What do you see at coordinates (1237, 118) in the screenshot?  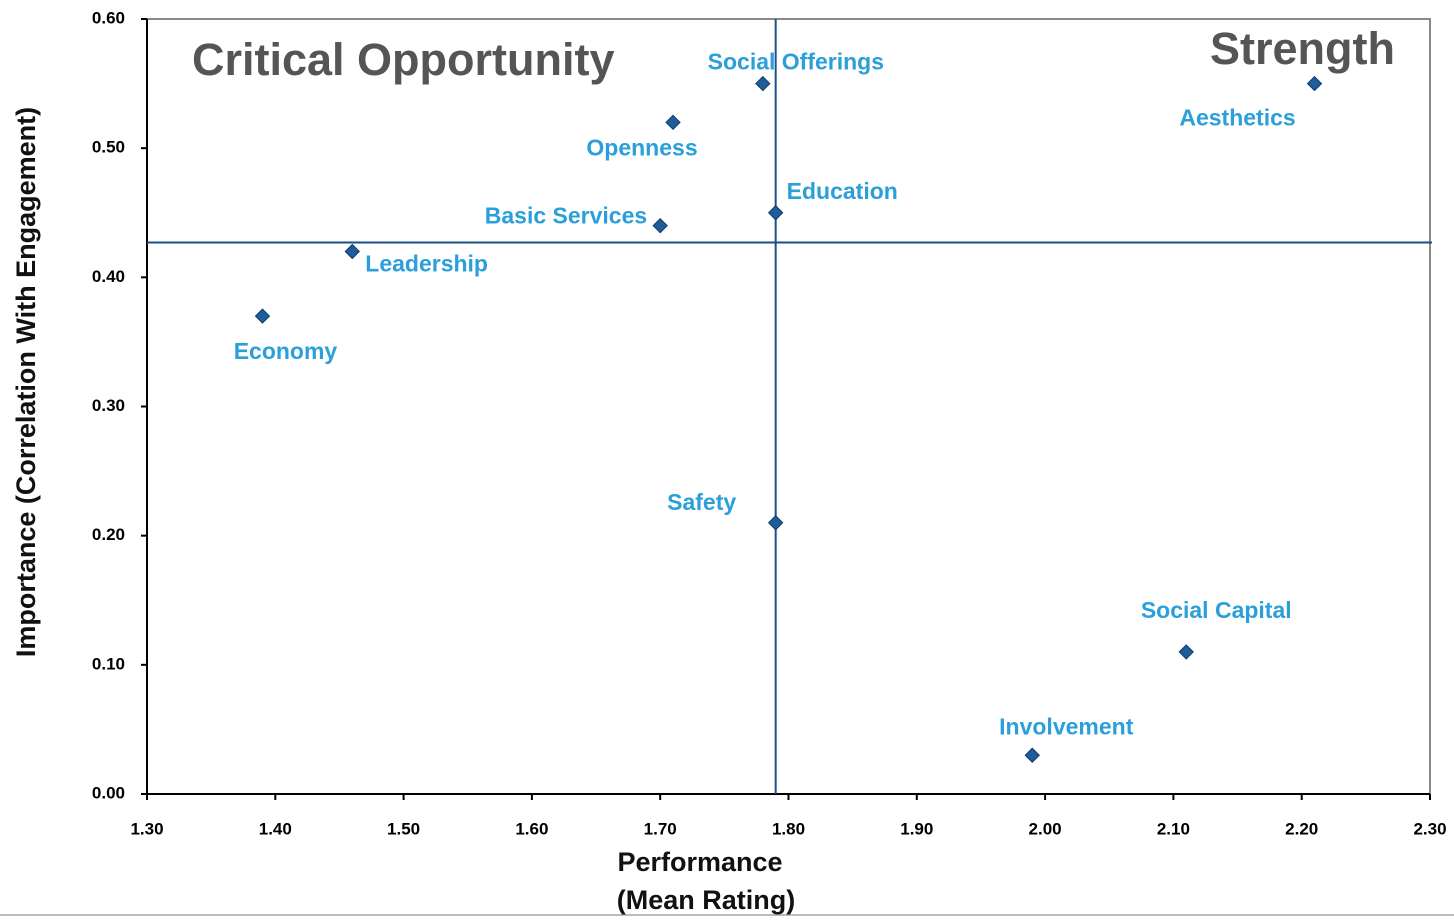 I see `point-label: Aesthetics` at bounding box center [1237, 118].